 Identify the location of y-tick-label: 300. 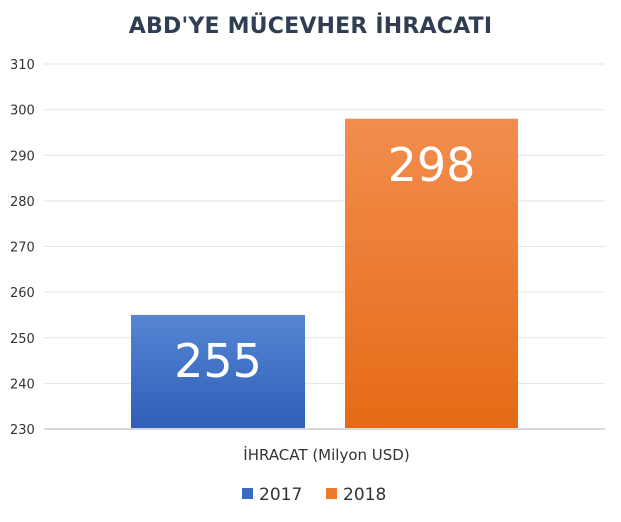
(22, 111).